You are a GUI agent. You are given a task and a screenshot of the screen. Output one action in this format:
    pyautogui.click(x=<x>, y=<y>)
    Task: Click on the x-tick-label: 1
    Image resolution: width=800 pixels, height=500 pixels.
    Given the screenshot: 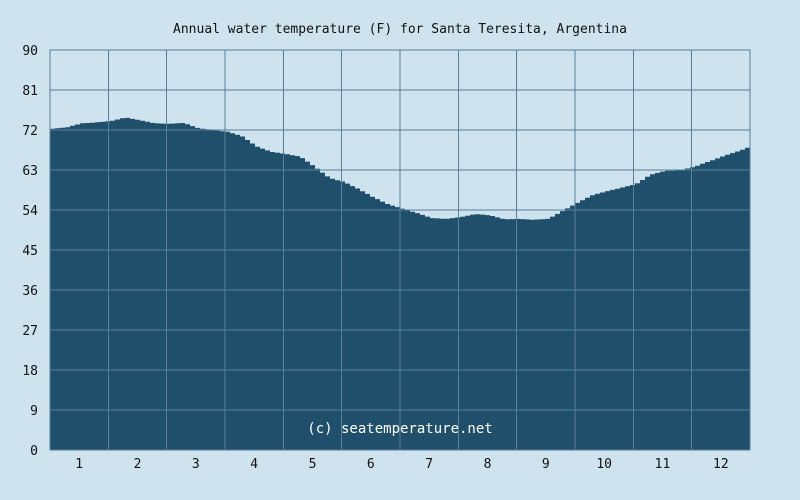 What is the action you would take?
    pyautogui.click(x=79, y=464)
    